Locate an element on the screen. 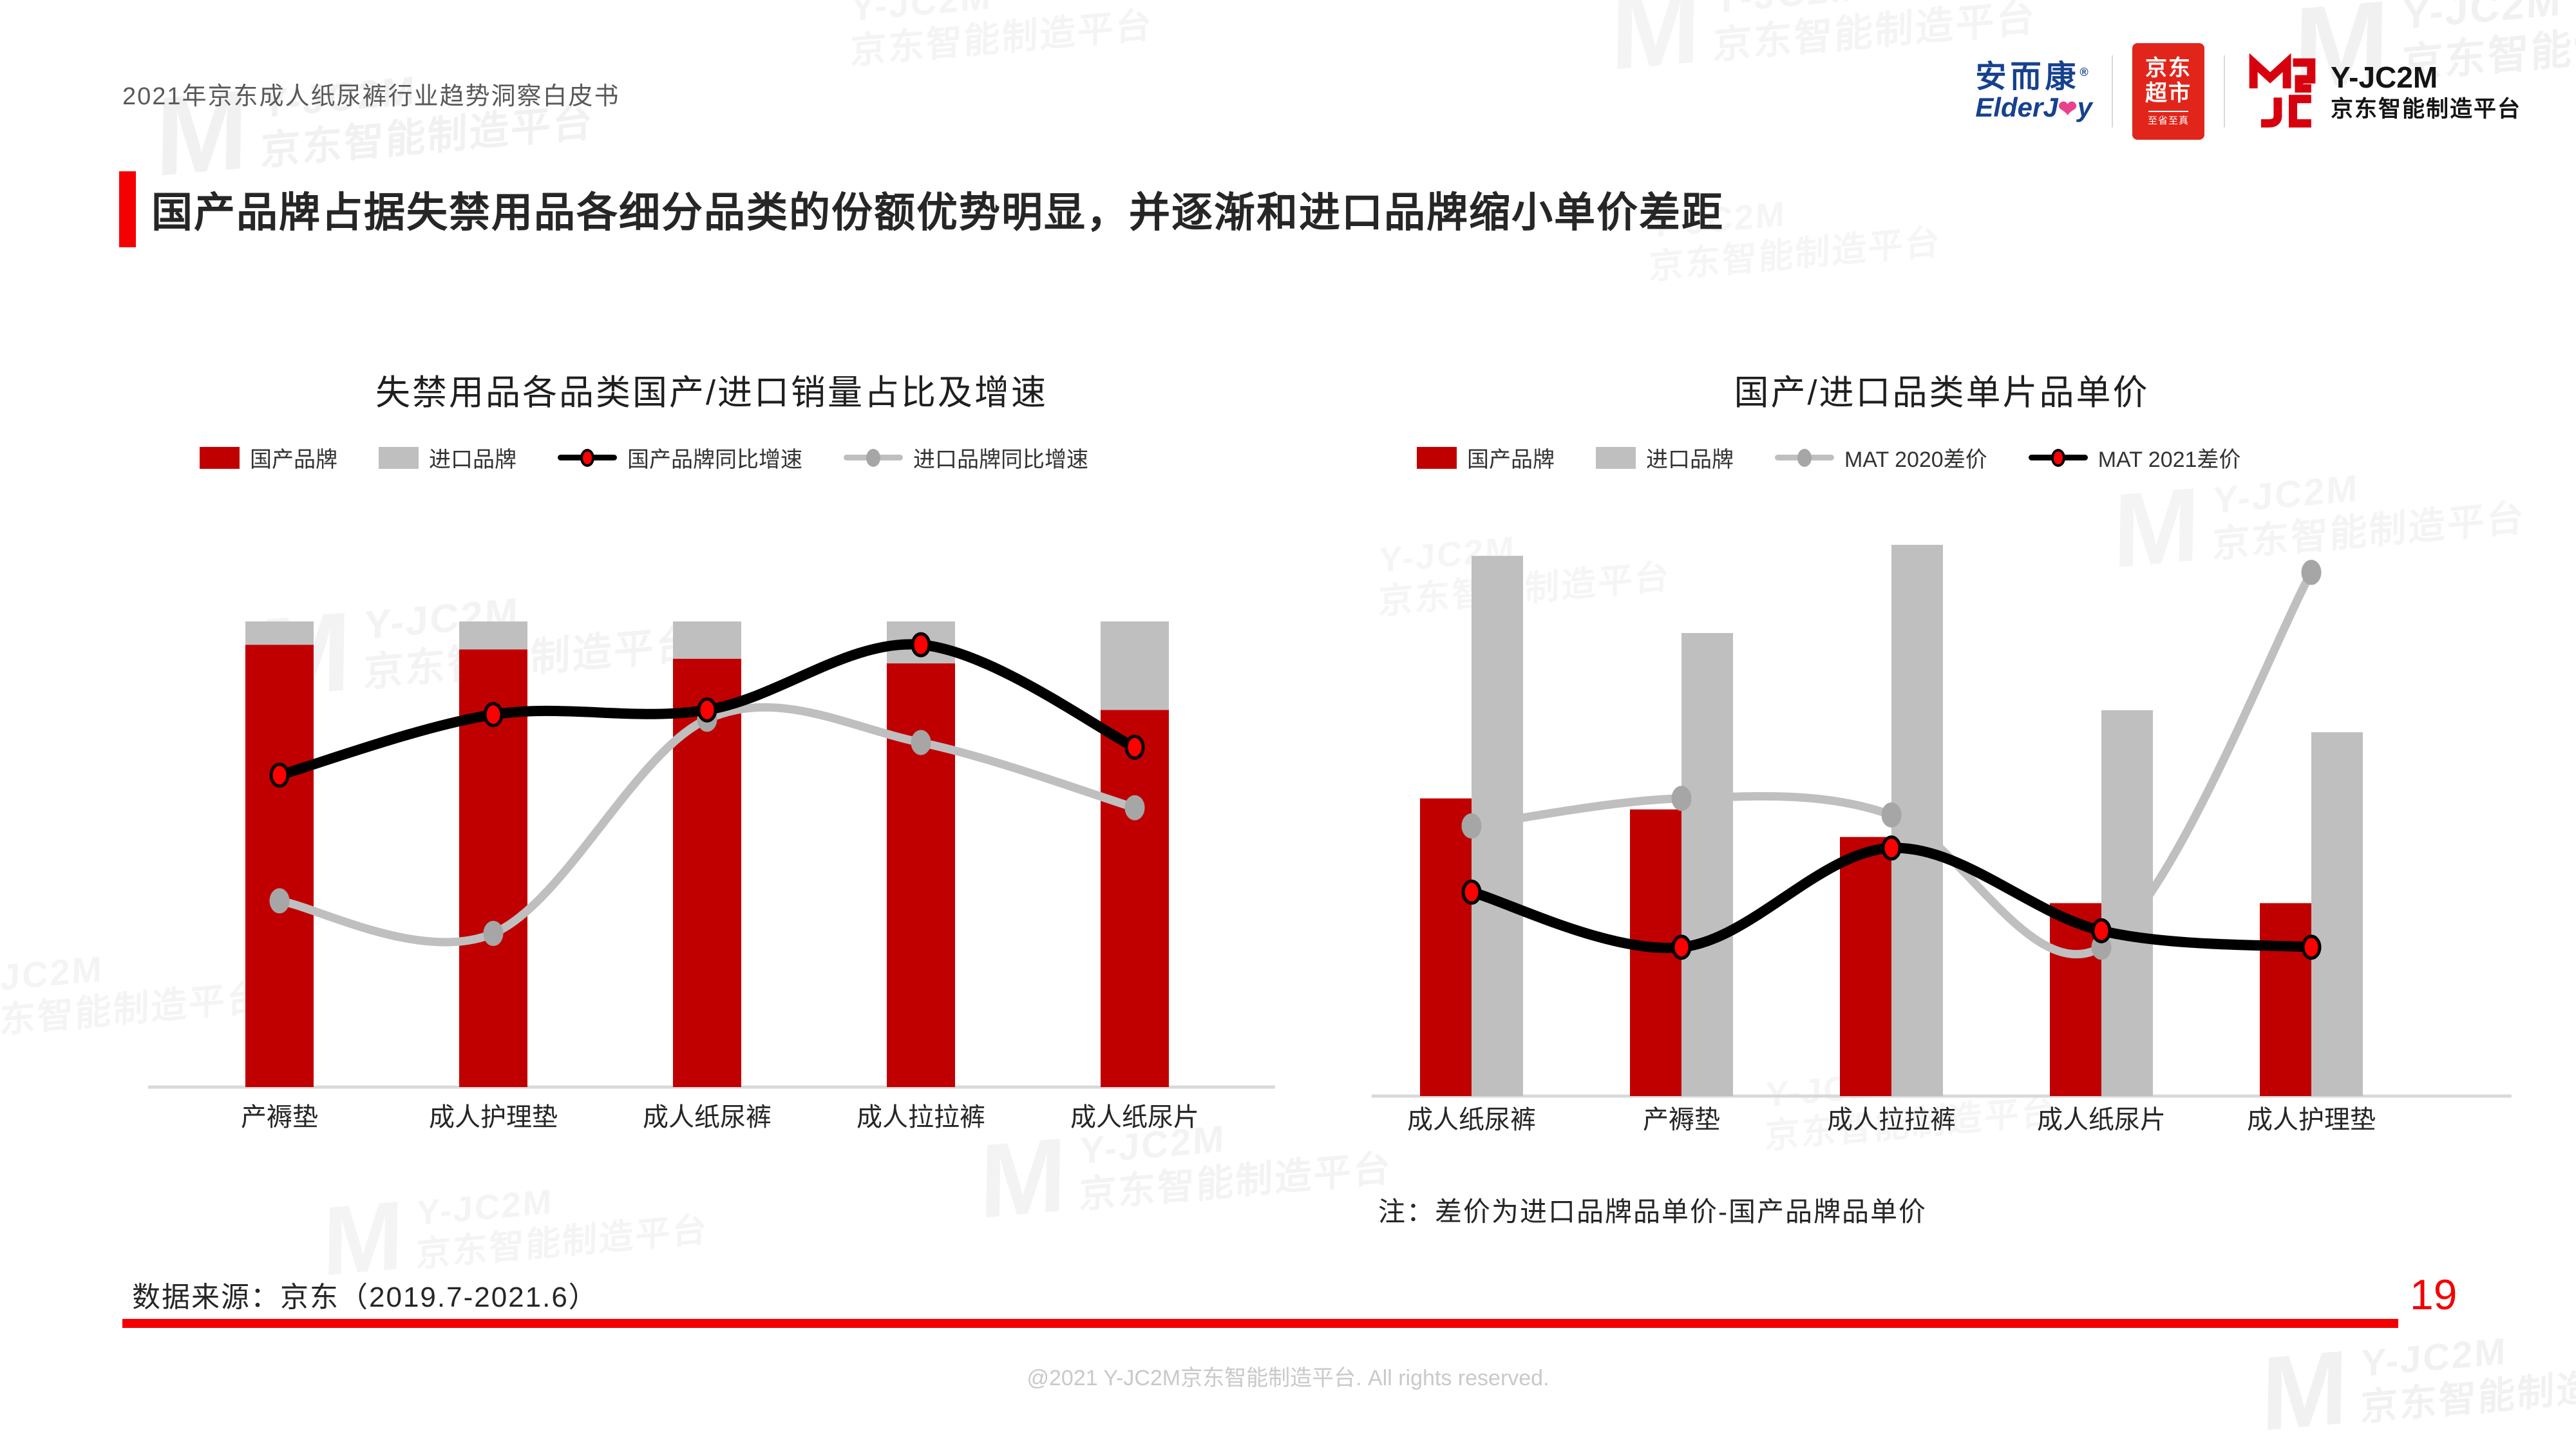 This screenshot has height=1449, width=2576. chart-legend: 国产品牌 进口品牌 MAT 2020差价 MAT 2021差价 is located at coordinates (1964, 458).